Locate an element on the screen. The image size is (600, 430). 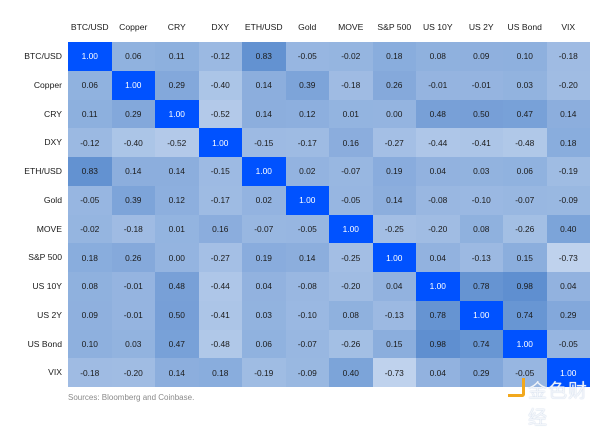
heatmap-cell: 0.09 is located at coordinates (90, 315).